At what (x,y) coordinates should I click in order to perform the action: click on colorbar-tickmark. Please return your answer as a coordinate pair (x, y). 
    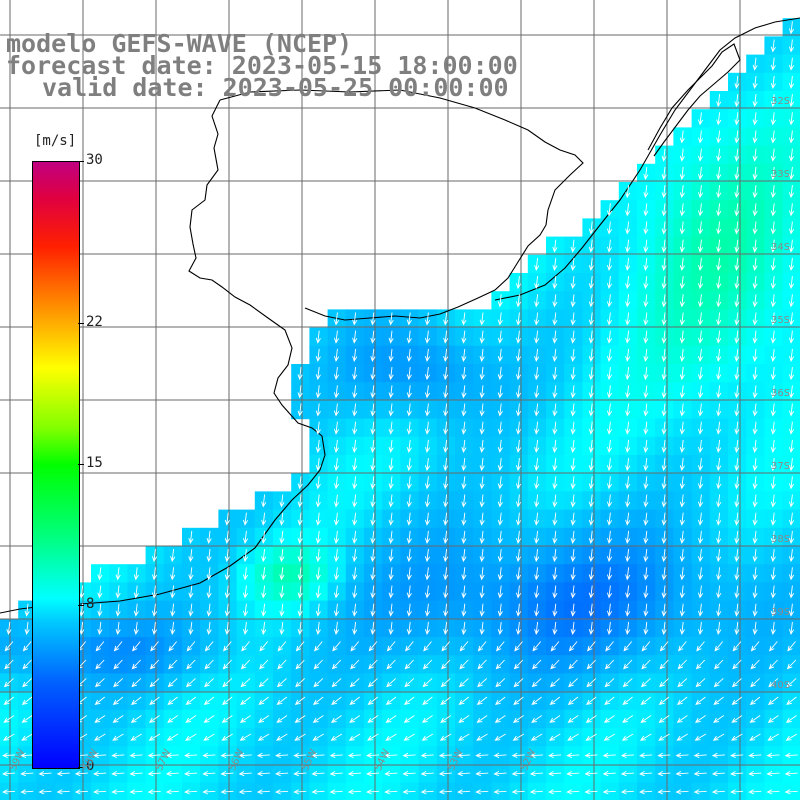
    Looking at the image, I should click on (81, 606).